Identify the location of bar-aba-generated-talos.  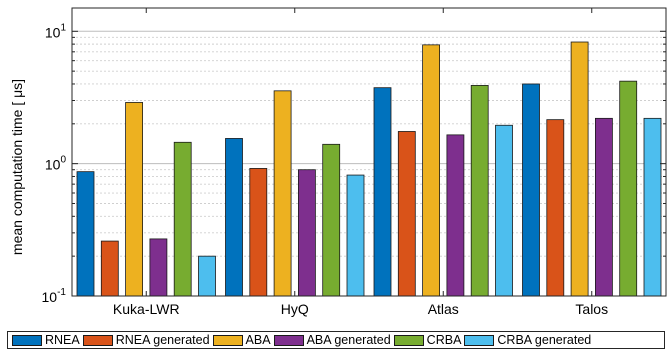
(604, 207).